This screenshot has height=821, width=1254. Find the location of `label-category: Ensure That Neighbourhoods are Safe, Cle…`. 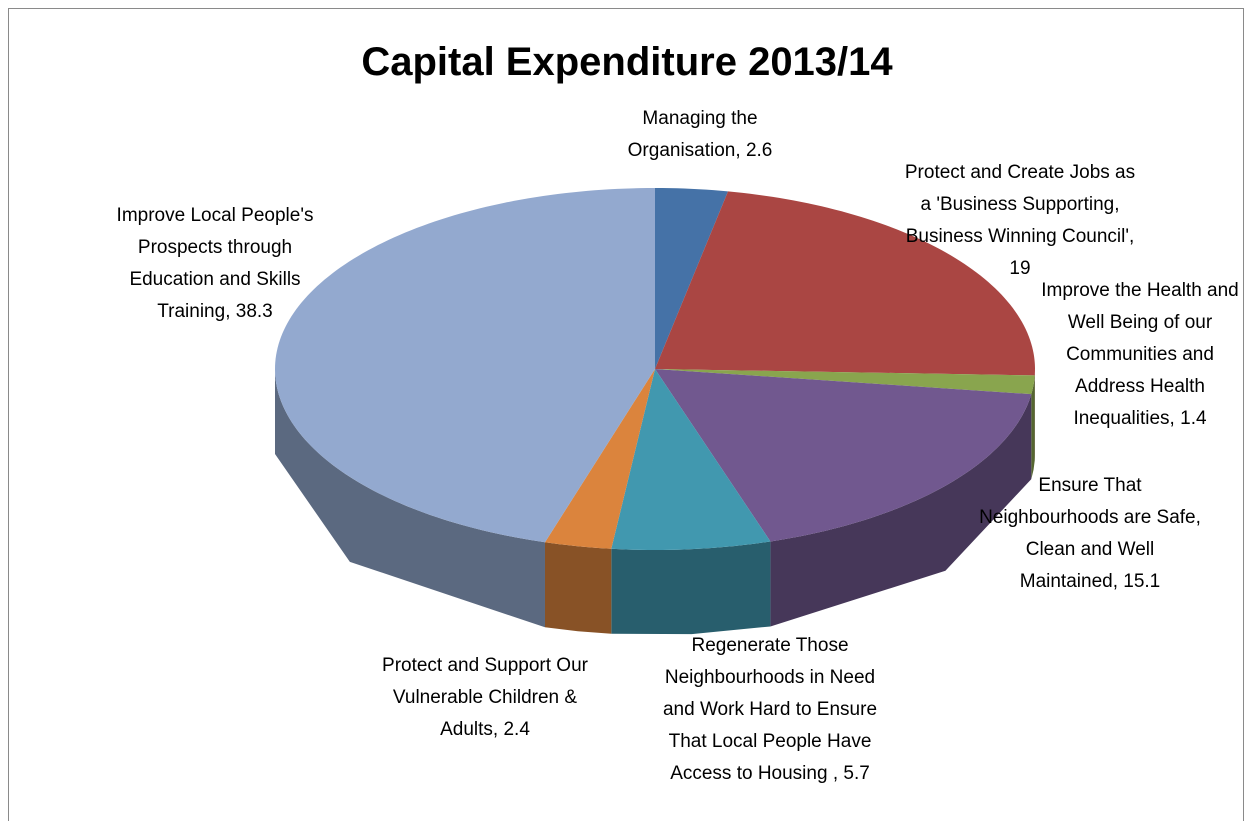

label-category: Ensure That Neighbourhoods are Safe, Cle… is located at coordinates (1090, 533).